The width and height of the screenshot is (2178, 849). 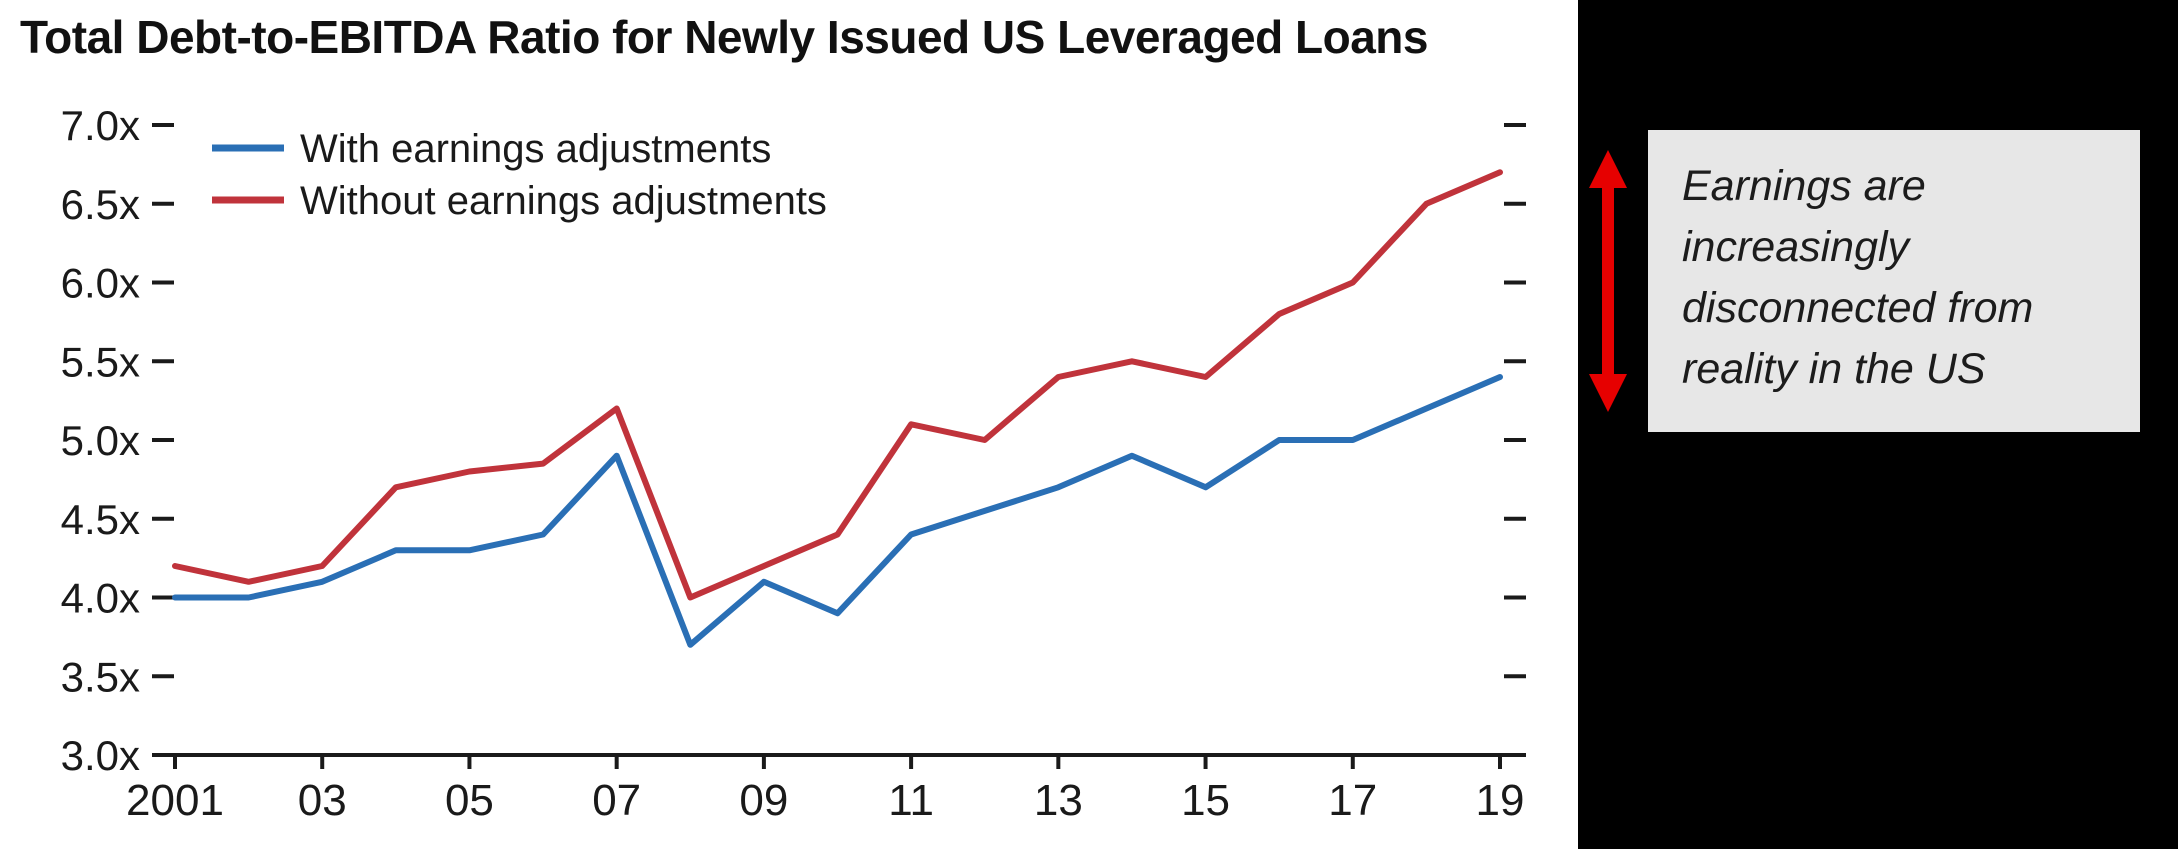 What do you see at coordinates (100, 598) in the screenshot?
I see `y-tick-label: 4.0x` at bounding box center [100, 598].